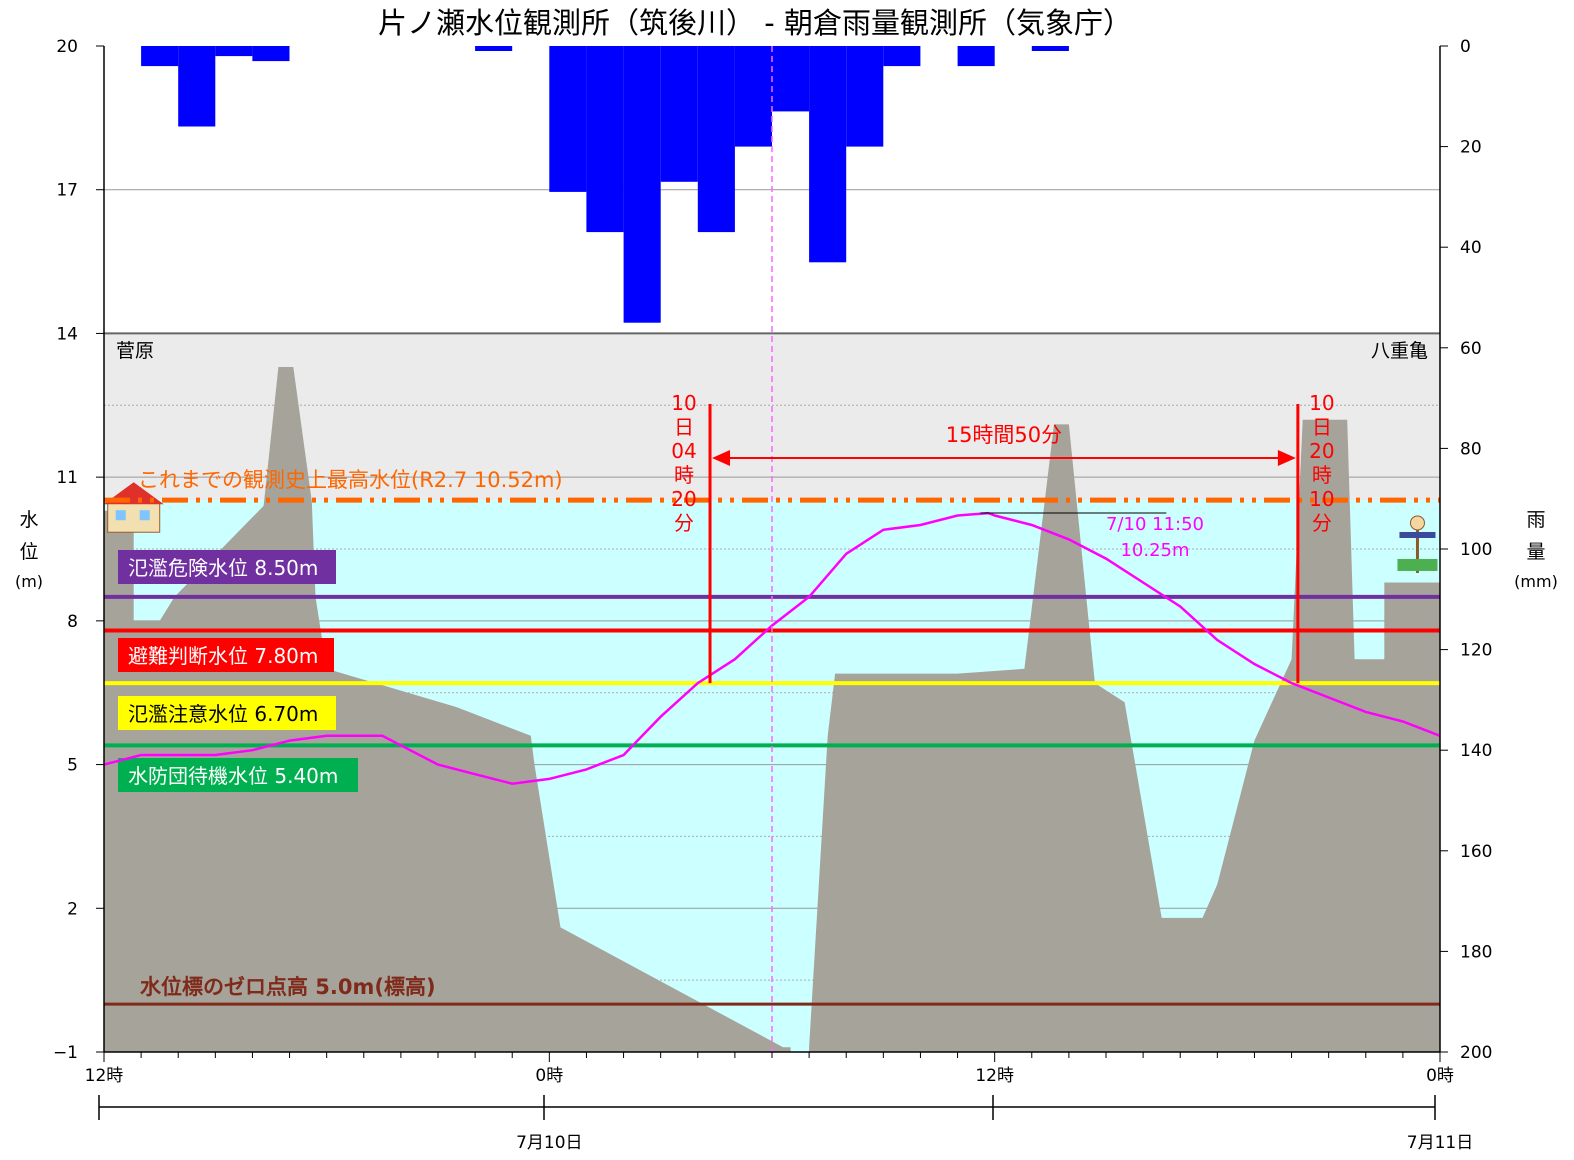  Describe the element at coordinates (1476, 751) in the screenshot. I see `right-tick-label: 140` at that location.